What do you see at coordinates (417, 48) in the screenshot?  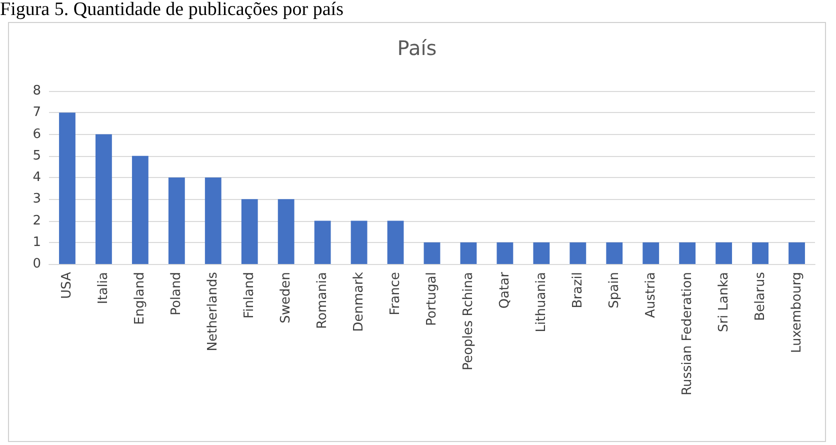 I see `chart-title: País` at bounding box center [417, 48].